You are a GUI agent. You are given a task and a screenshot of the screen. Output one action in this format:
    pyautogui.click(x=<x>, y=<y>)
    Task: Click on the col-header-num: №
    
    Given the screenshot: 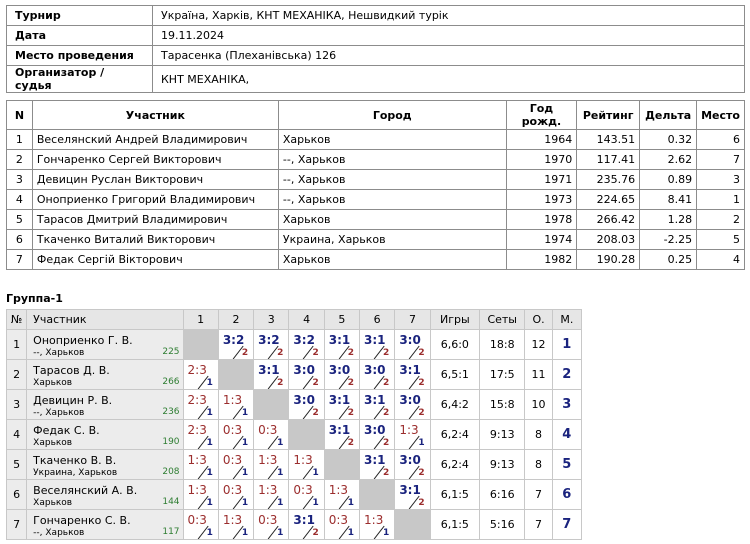 What is the action you would take?
    pyautogui.click(x=16, y=319)
    